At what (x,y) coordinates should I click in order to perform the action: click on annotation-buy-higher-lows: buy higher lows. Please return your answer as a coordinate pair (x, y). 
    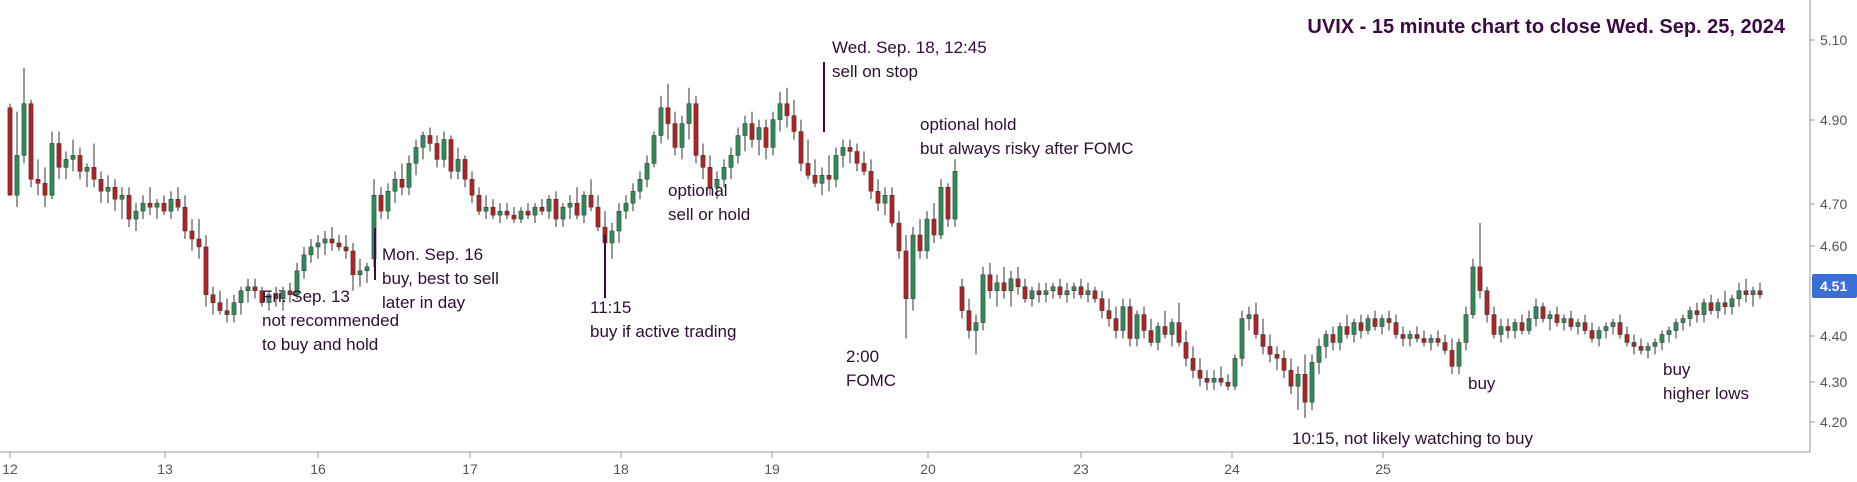
    Looking at the image, I should click on (1706, 381).